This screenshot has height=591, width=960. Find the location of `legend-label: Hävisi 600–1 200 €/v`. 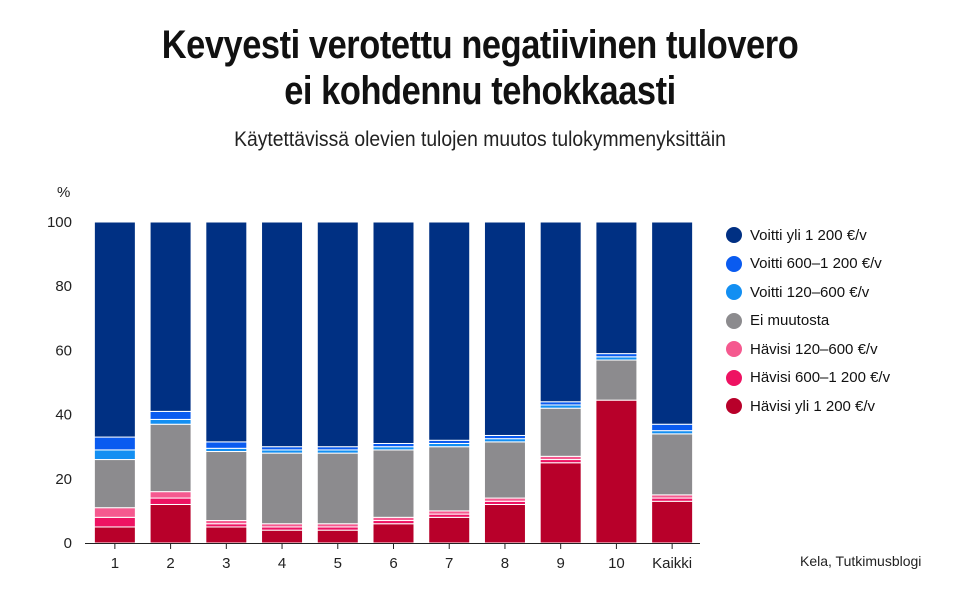

legend-label: Hävisi 600–1 200 €/v is located at coordinates (820, 378).